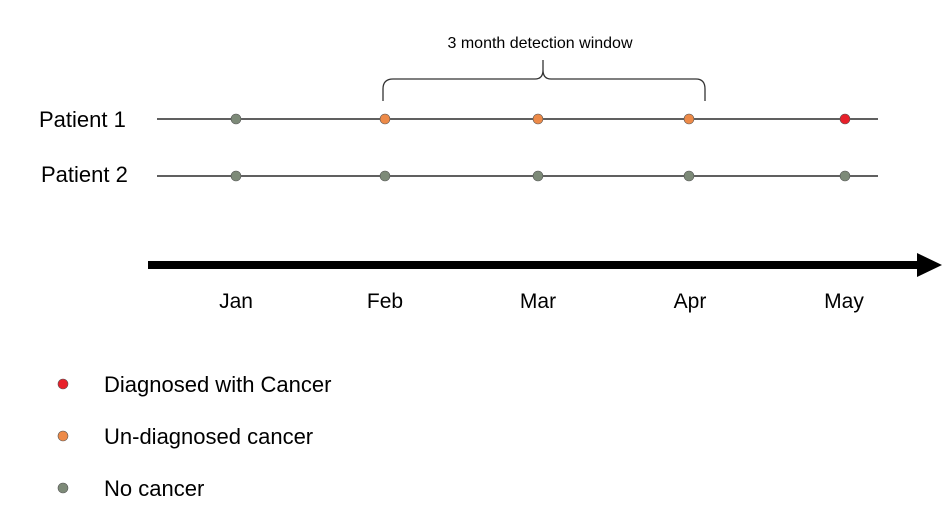 The width and height of the screenshot is (952, 519). I want to click on legend-label-no-cancer: No cancer, so click(154, 488).